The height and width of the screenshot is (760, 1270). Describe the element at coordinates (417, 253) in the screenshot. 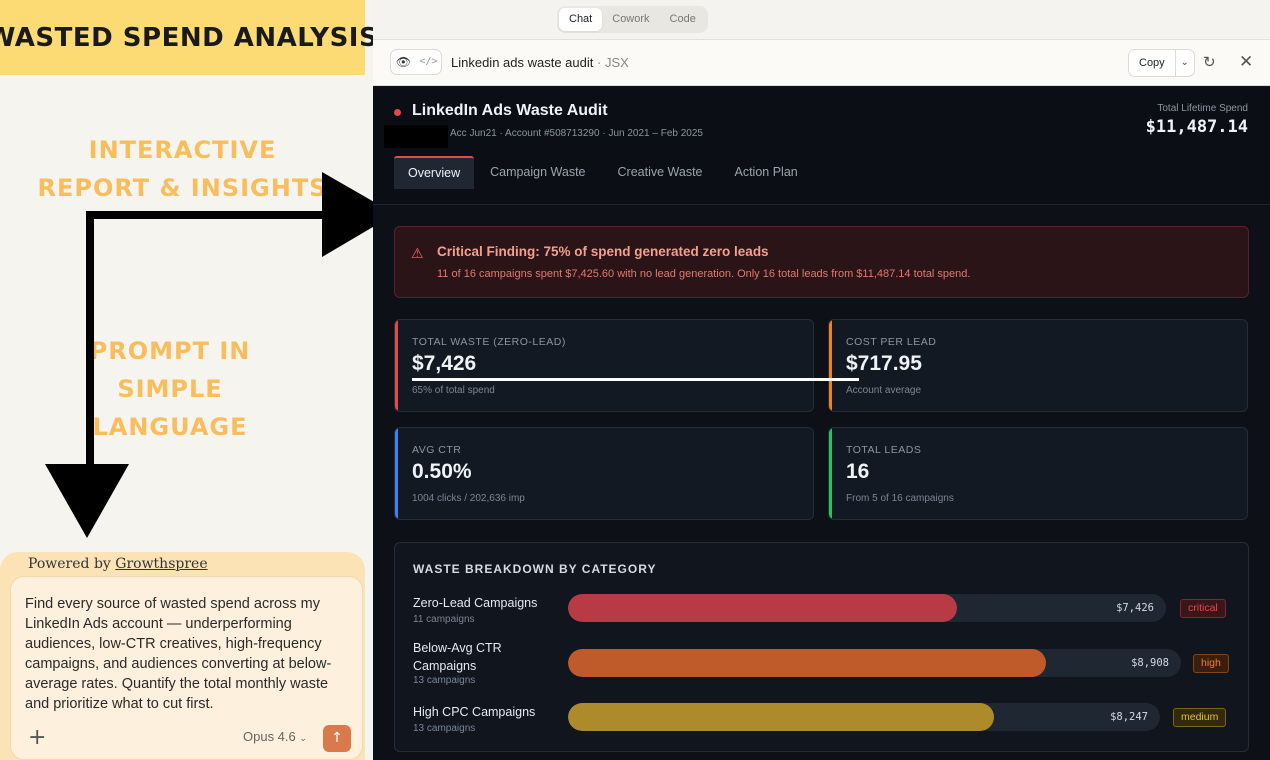

I see `warning-icon: ⚠` at that location.